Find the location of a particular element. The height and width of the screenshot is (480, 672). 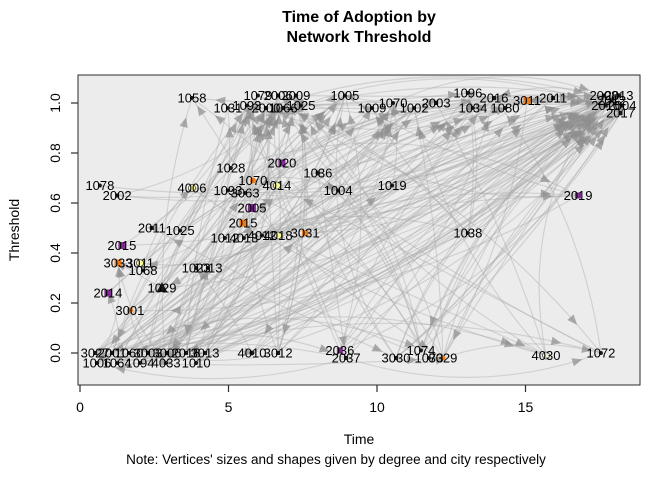

vertex-label: 1066 is located at coordinates (283, 108).